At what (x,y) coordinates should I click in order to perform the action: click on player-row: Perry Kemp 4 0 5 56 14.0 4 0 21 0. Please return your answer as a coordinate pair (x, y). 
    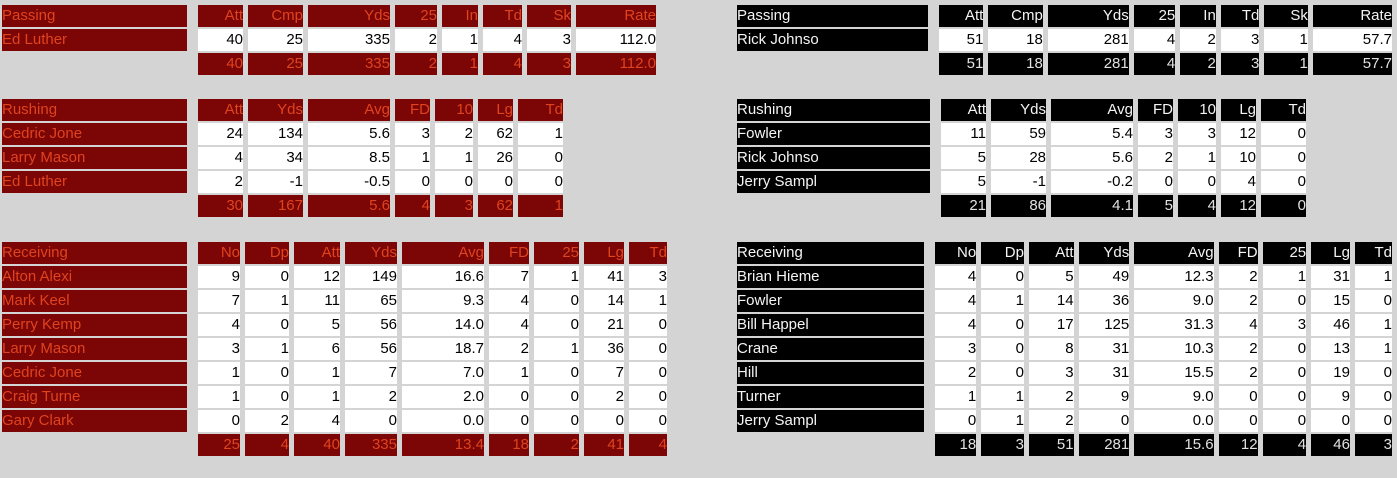
    Looking at the image, I should click on (334, 325).